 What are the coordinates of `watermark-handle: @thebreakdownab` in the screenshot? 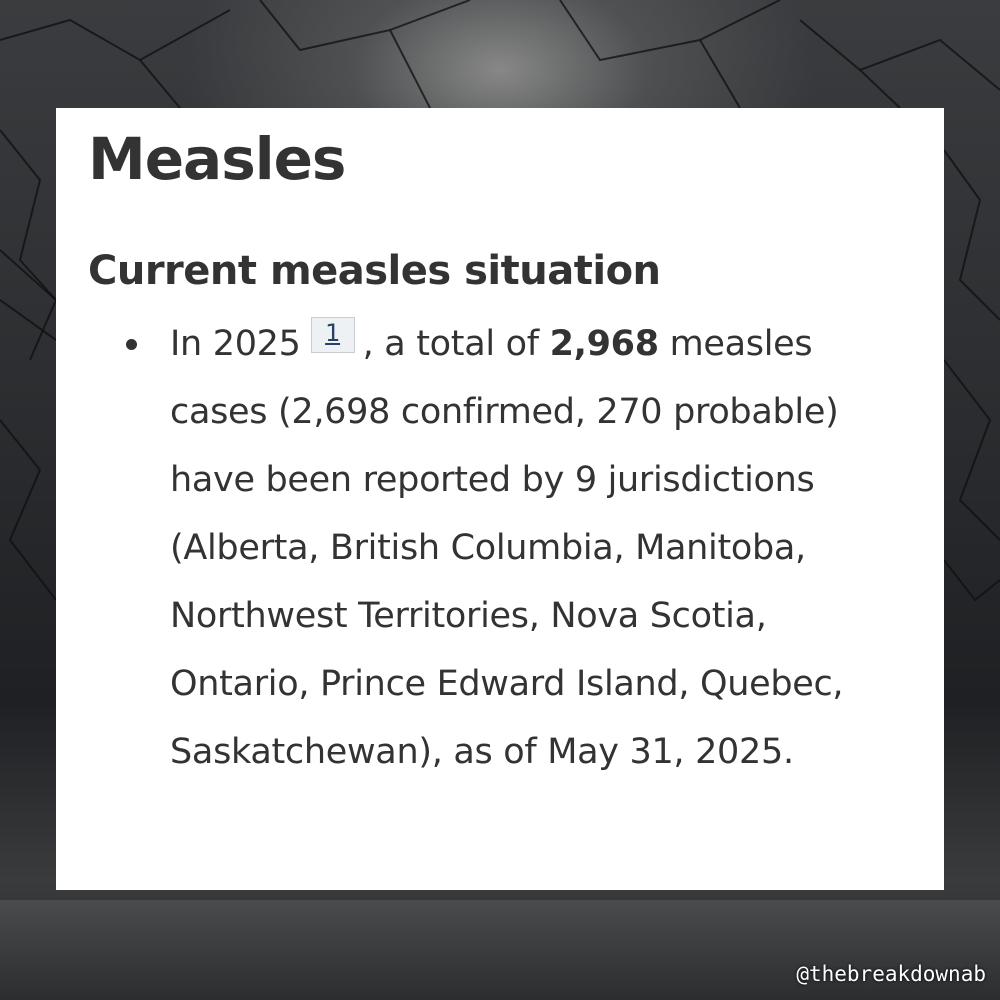 It's located at (891, 974).